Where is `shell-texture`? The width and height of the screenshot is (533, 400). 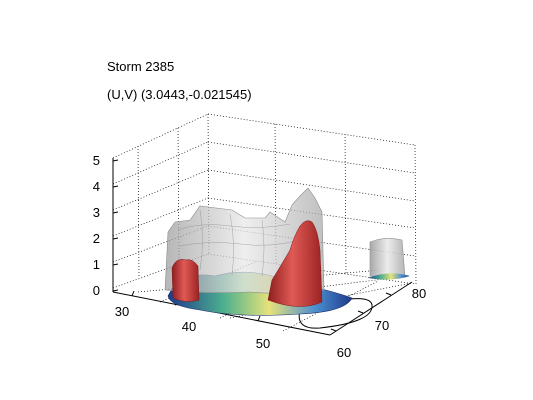
shell-texture is located at coordinates (239, 243).